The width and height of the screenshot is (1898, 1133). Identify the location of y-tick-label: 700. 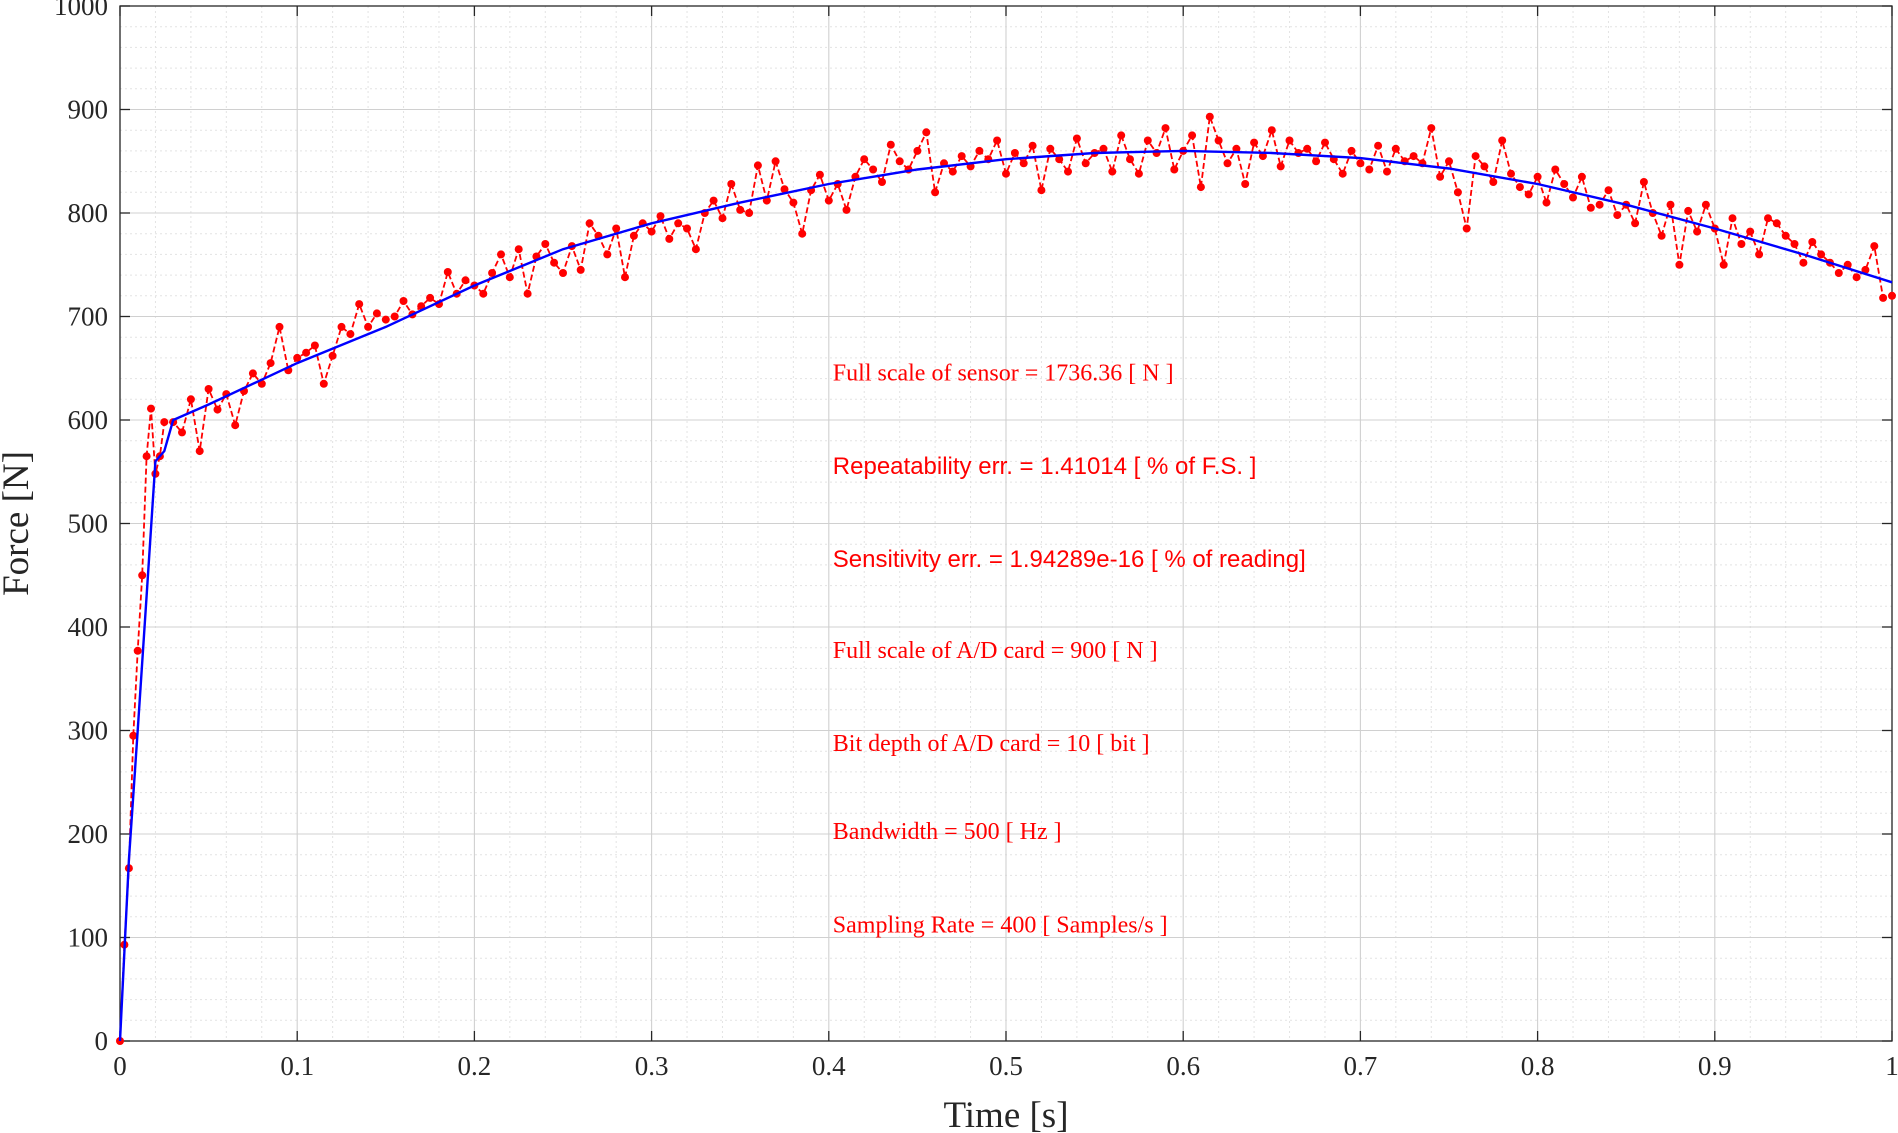
(88, 317).